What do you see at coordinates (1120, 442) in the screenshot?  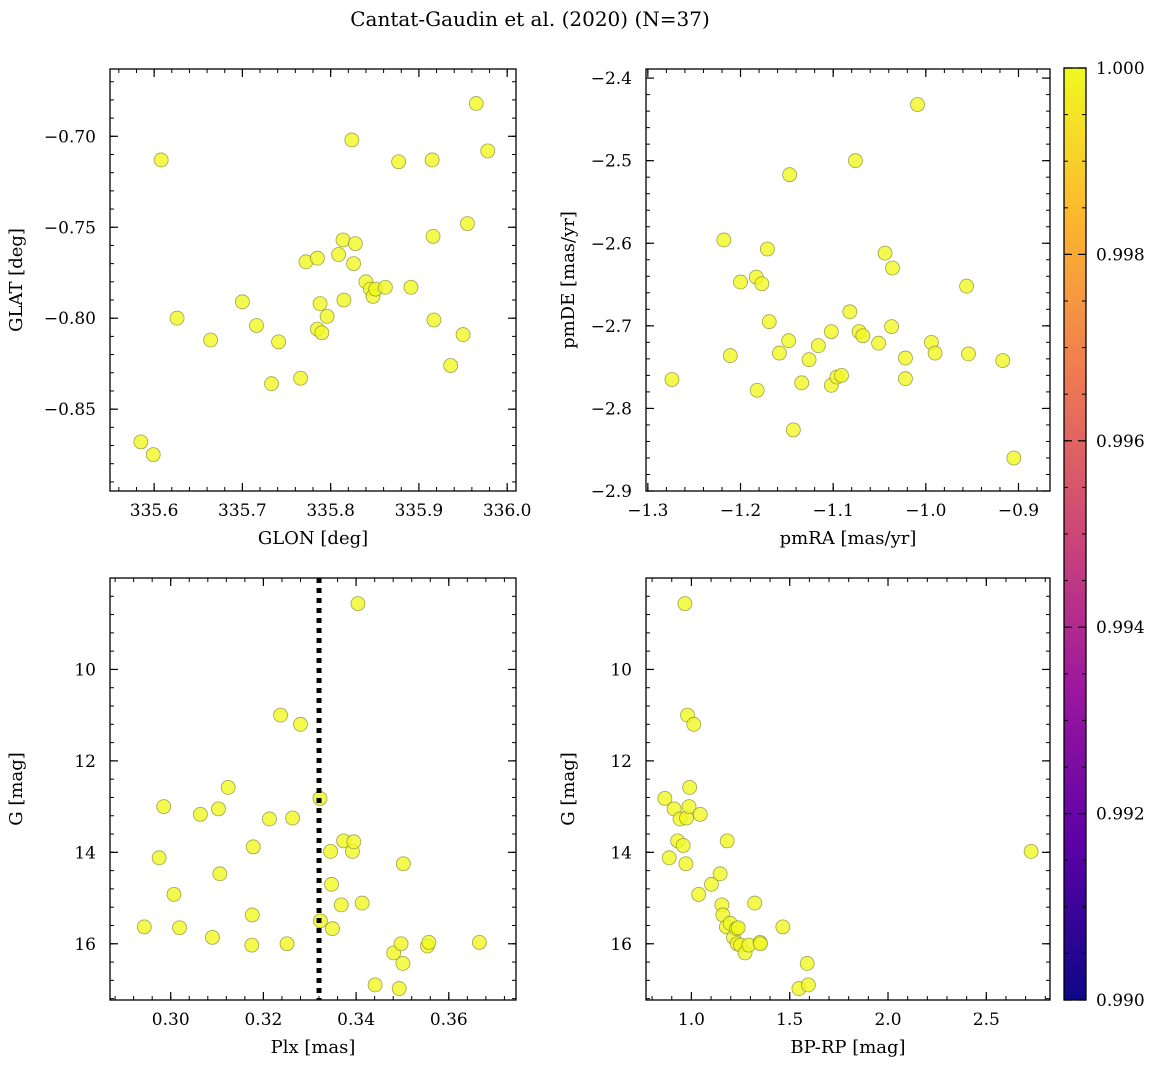 I see `colorbar-tick-label: 0.996` at bounding box center [1120, 442].